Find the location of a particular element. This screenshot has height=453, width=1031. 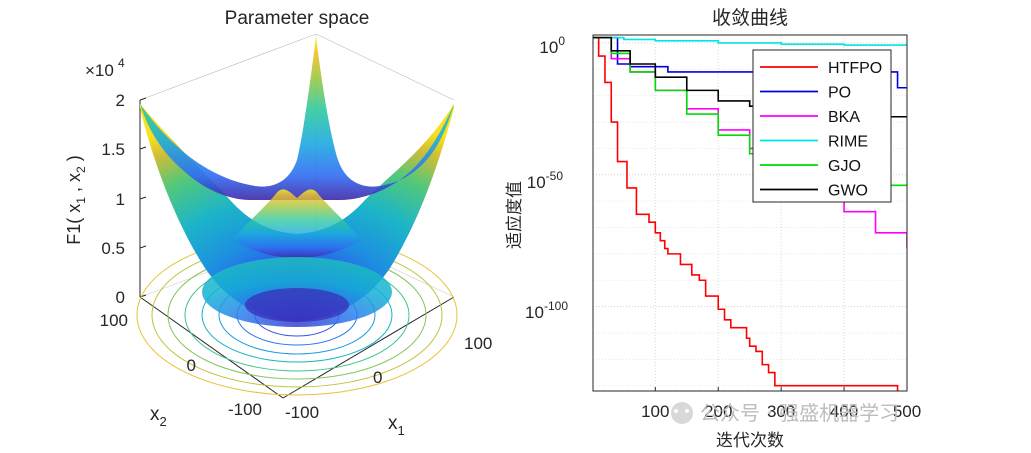

x1-tick-label: 0 is located at coordinates (377, 377).